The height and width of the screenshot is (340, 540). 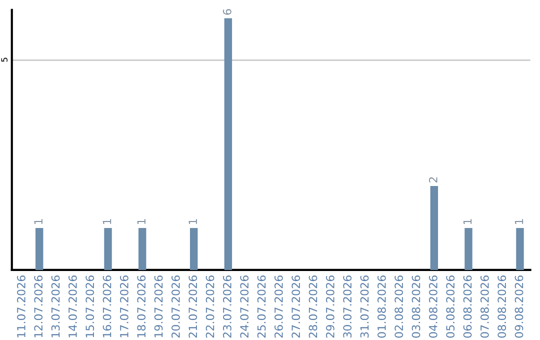 I want to click on x-tick-label: 24.07.2026, so click(x=244, y=307).